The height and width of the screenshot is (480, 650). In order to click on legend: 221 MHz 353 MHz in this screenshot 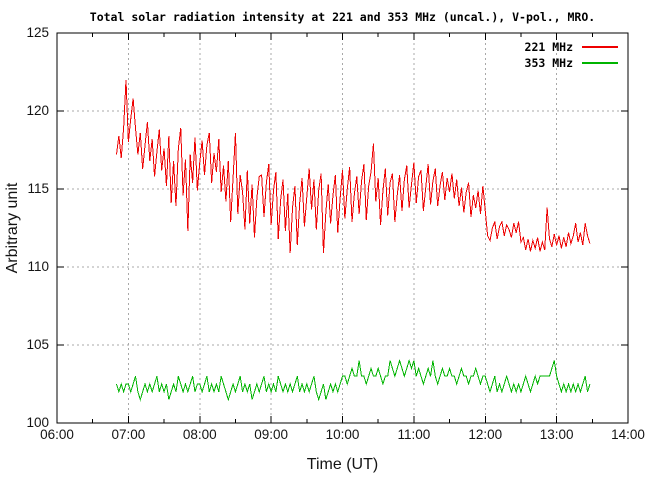, I will do `click(571, 55)`.